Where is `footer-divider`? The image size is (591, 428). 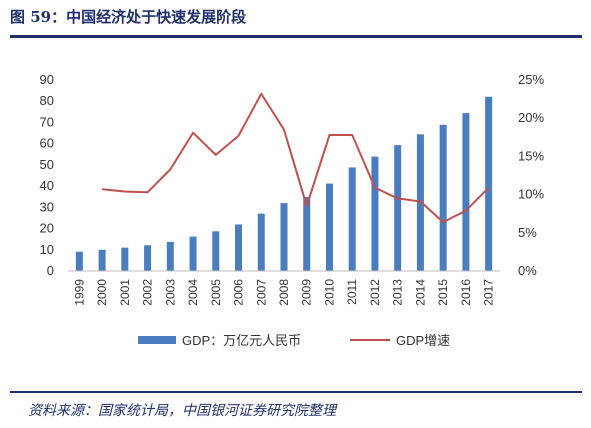 footer-divider is located at coordinates (296, 392).